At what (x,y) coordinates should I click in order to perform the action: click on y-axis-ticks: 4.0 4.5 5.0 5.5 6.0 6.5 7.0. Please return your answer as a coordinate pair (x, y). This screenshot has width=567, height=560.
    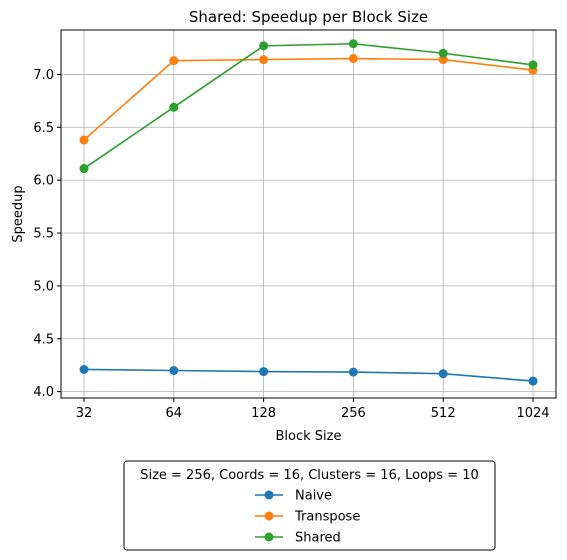
    Looking at the image, I should click on (47, 234).